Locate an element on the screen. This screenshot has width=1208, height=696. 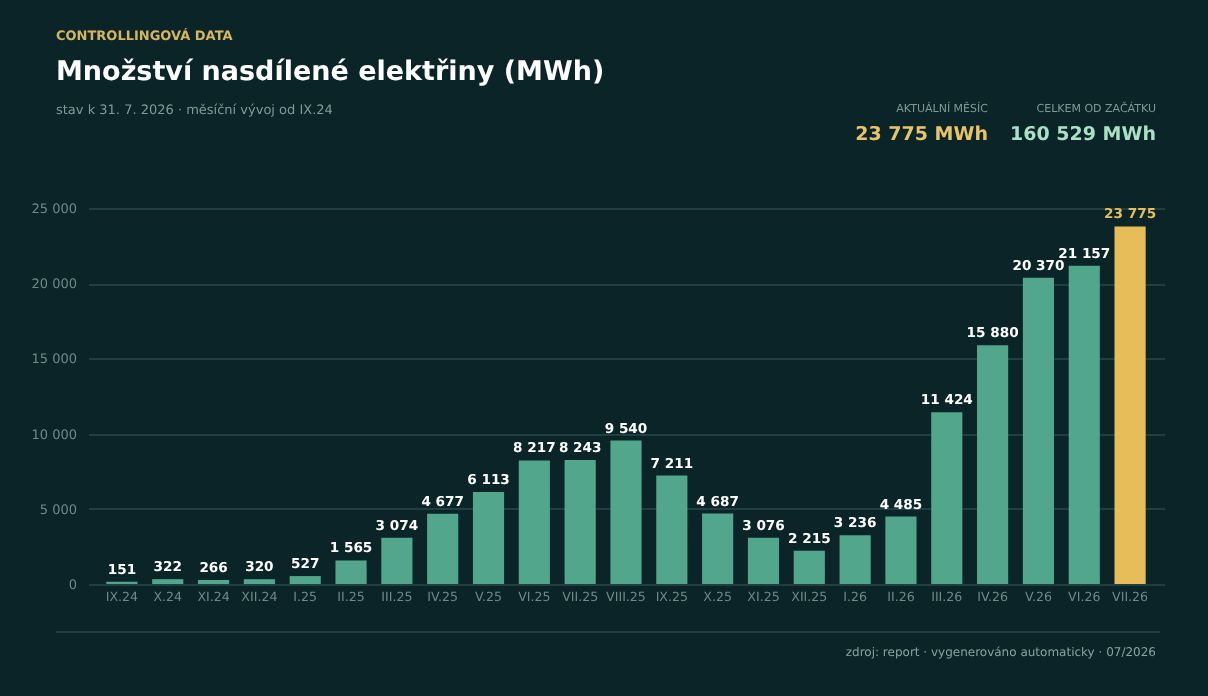
text: 160 529 MWh is located at coordinates (1083, 135).